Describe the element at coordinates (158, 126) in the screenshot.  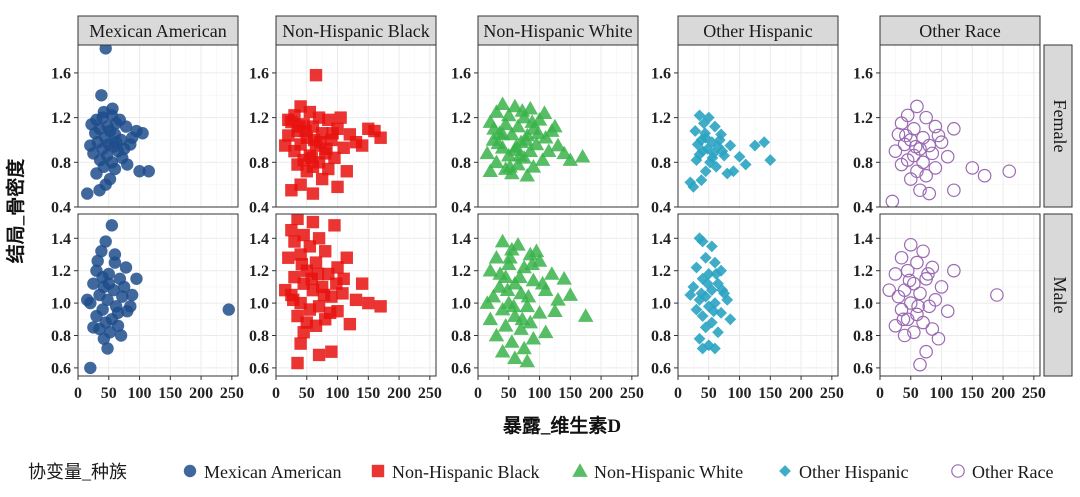
I see `panel-mexican-american-female` at that location.